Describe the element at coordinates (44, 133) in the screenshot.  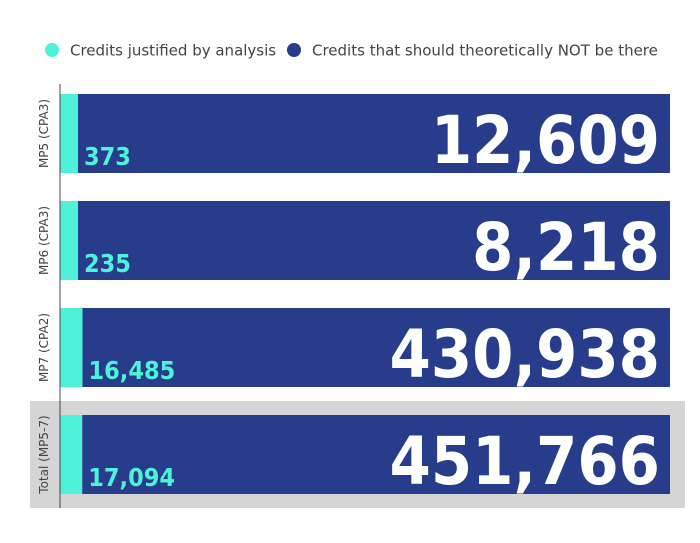
I see `category-label-mp5-cpa3: MP5 (CPA3)` at that location.